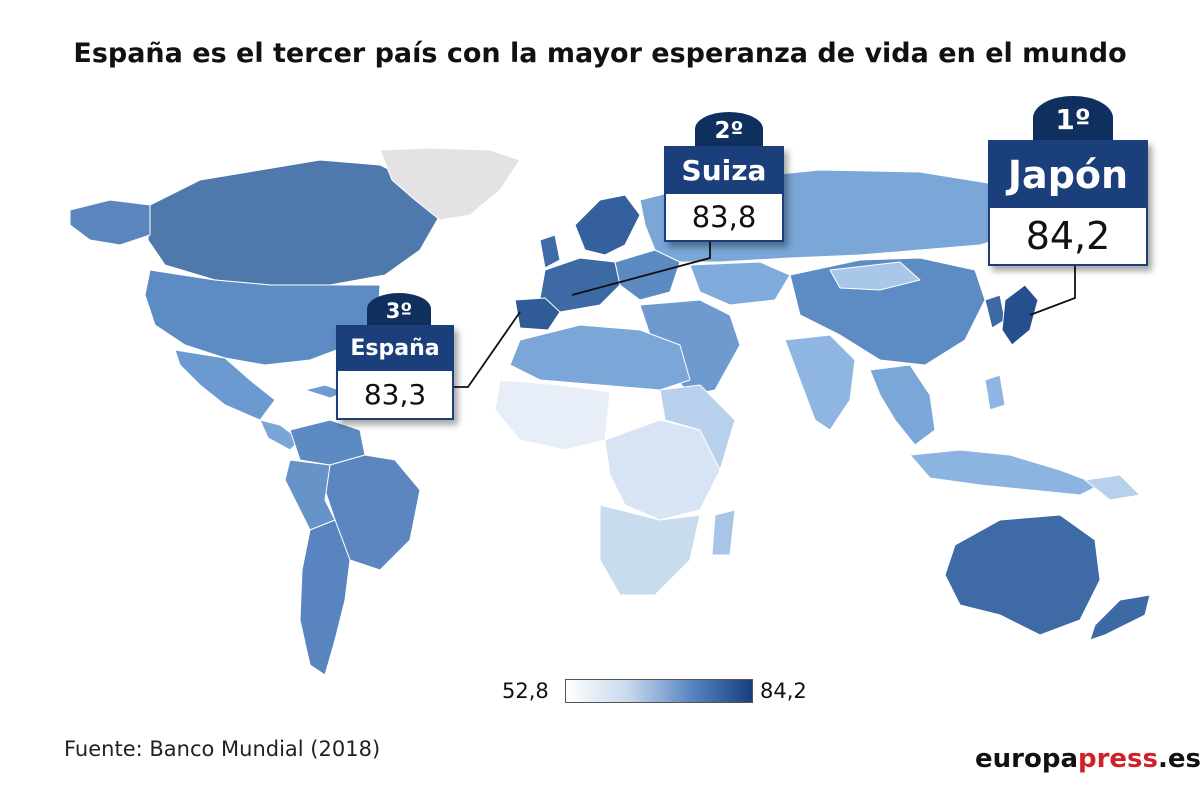 This screenshot has height=787, width=1200. I want to click on region-west-africa, so click(552, 415).